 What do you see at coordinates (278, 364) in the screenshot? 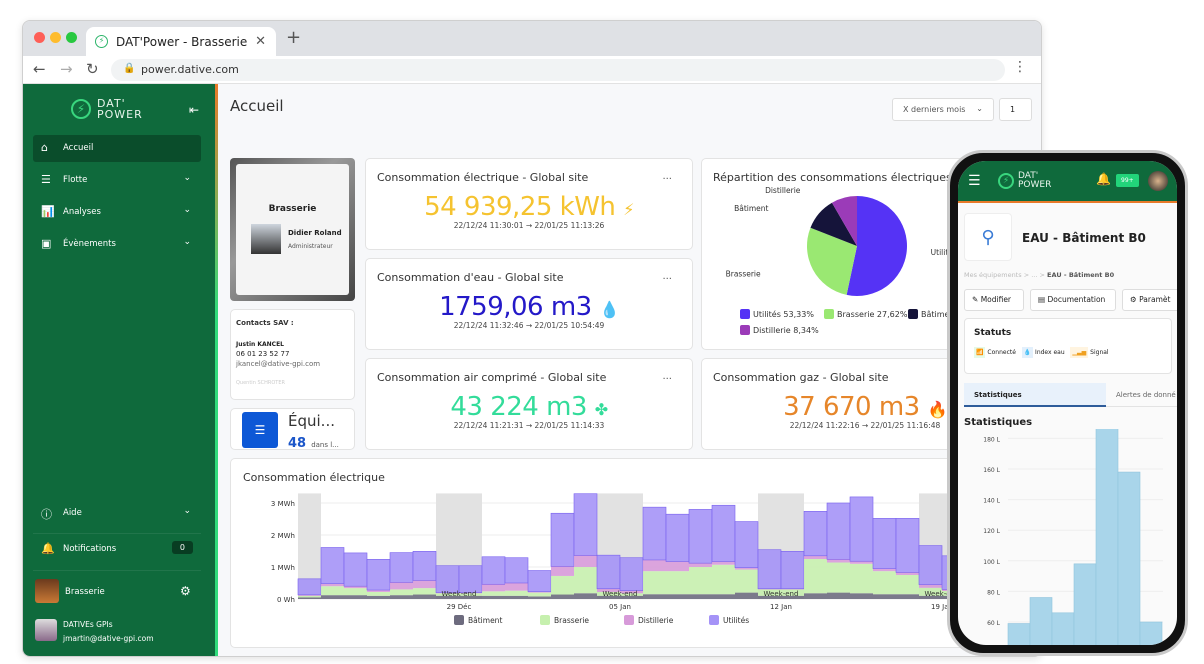
I see `contact-email: jkancel@dative-gpi.com` at bounding box center [278, 364].